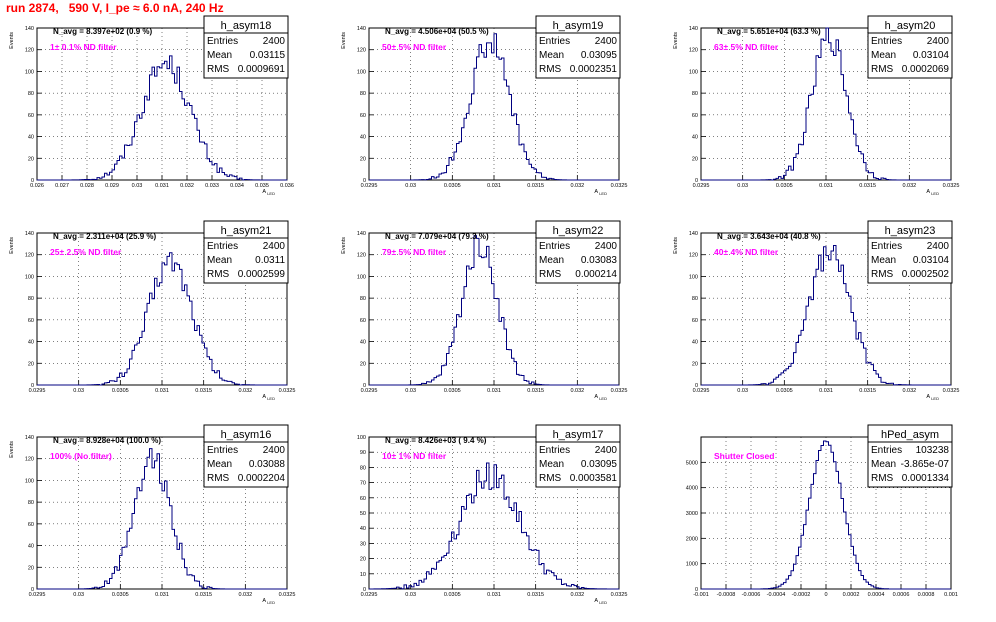  What do you see at coordinates (692, 489) in the screenshot?
I see `y-tick-label: 4000` at bounding box center [692, 489].